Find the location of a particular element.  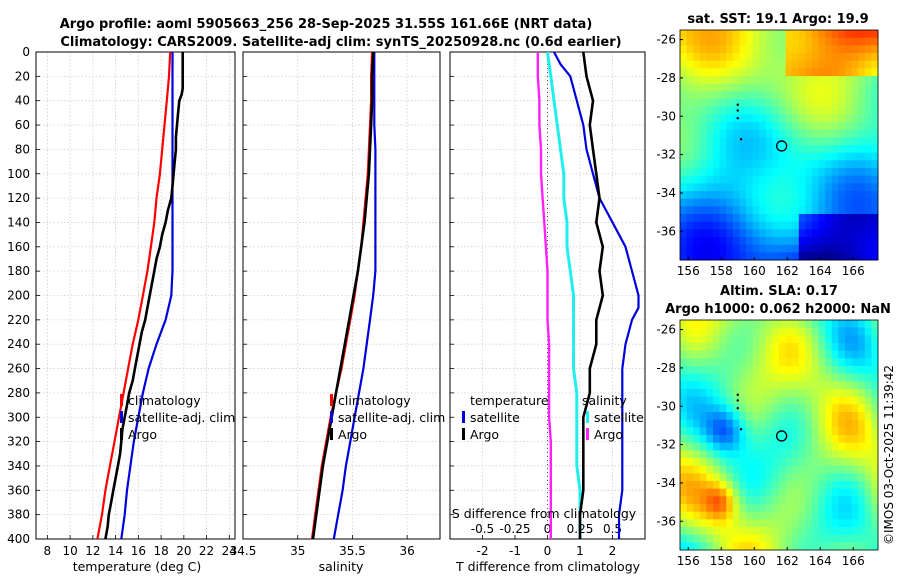

temperature-satellite-diff-line is located at coordinates (596, 295).